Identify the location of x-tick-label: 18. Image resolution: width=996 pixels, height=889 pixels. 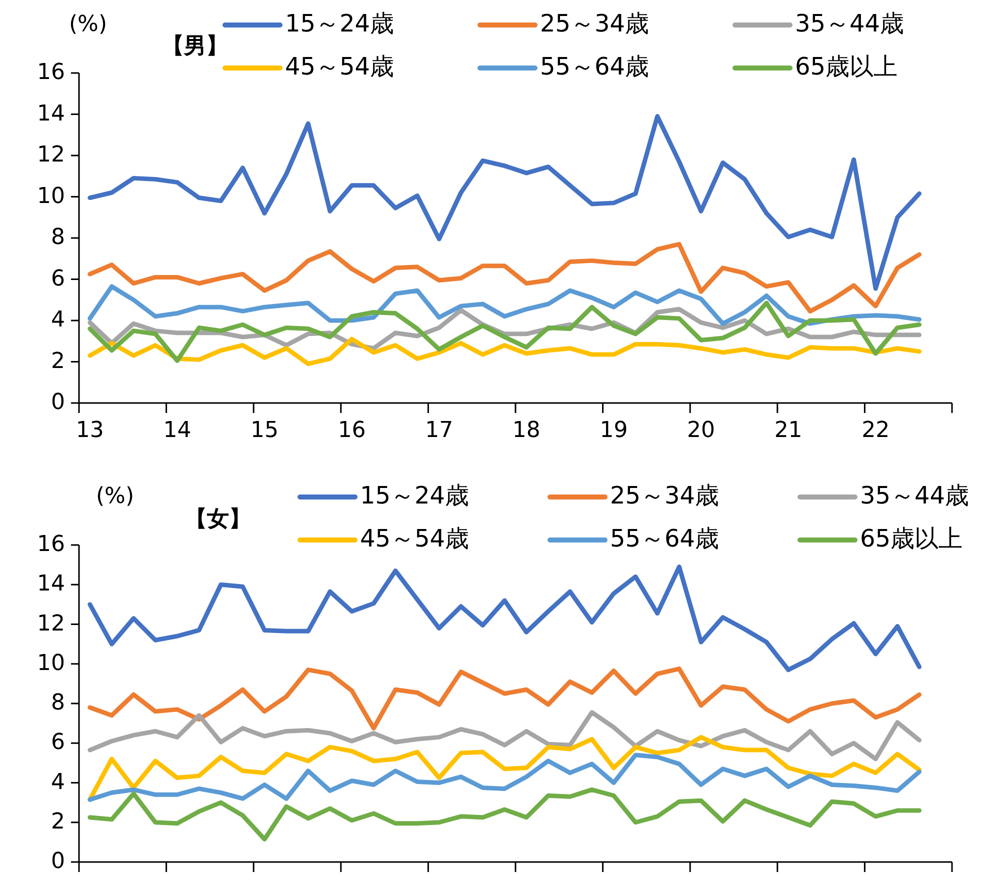
(526, 431).